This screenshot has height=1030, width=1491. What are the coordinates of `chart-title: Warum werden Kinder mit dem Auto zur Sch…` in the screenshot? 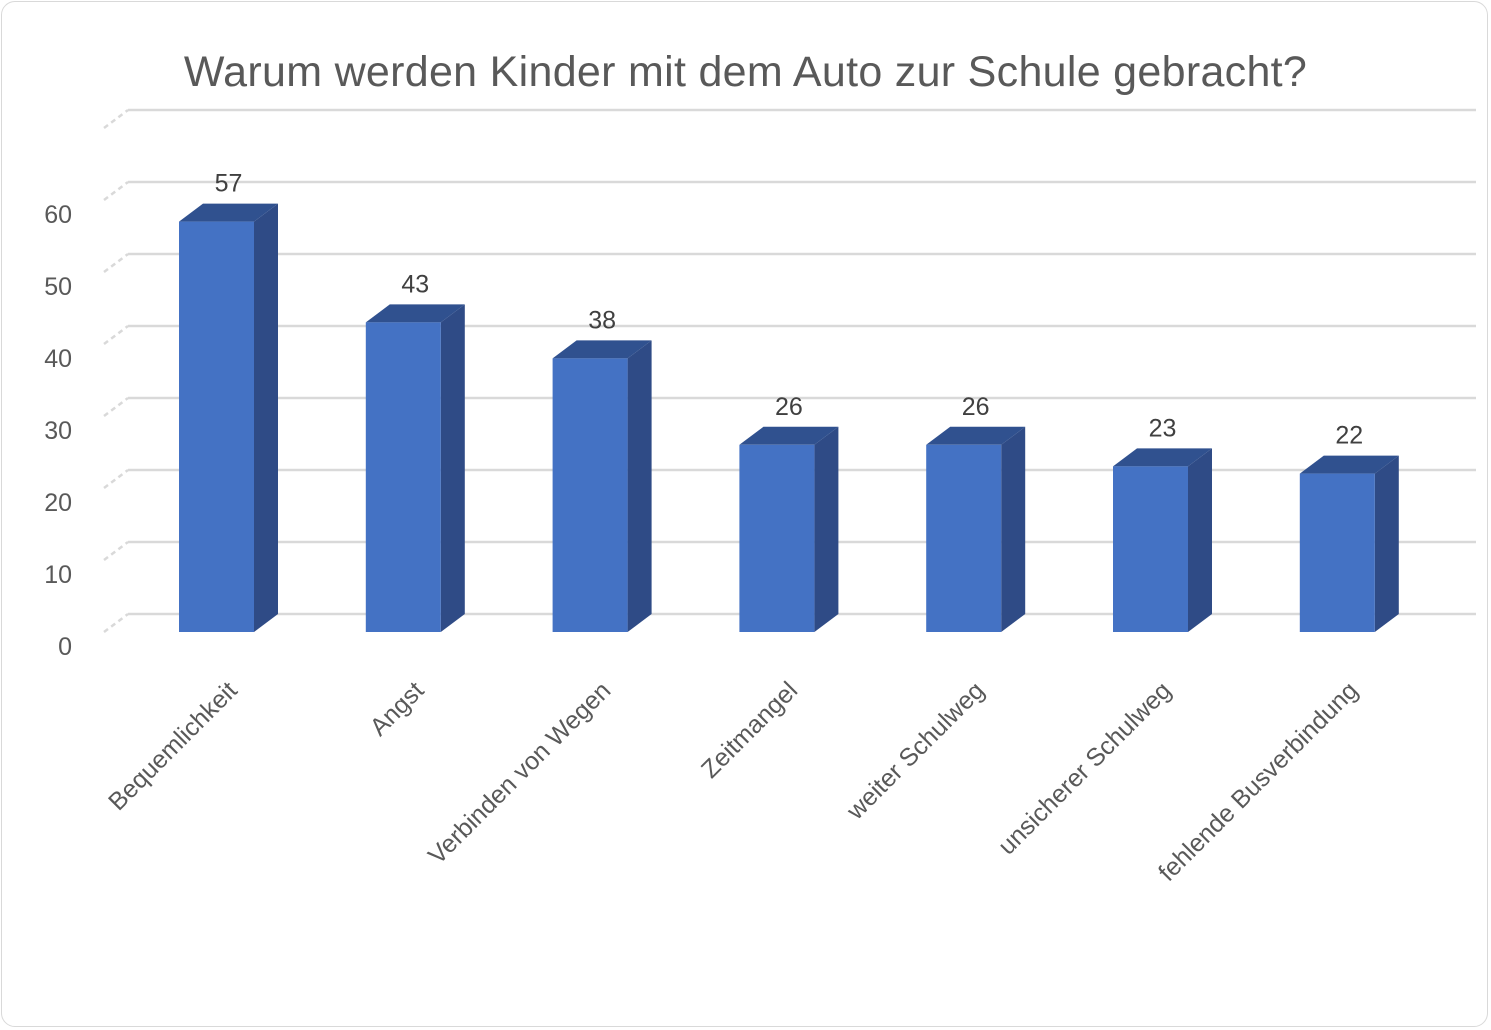 It's located at (745, 72).